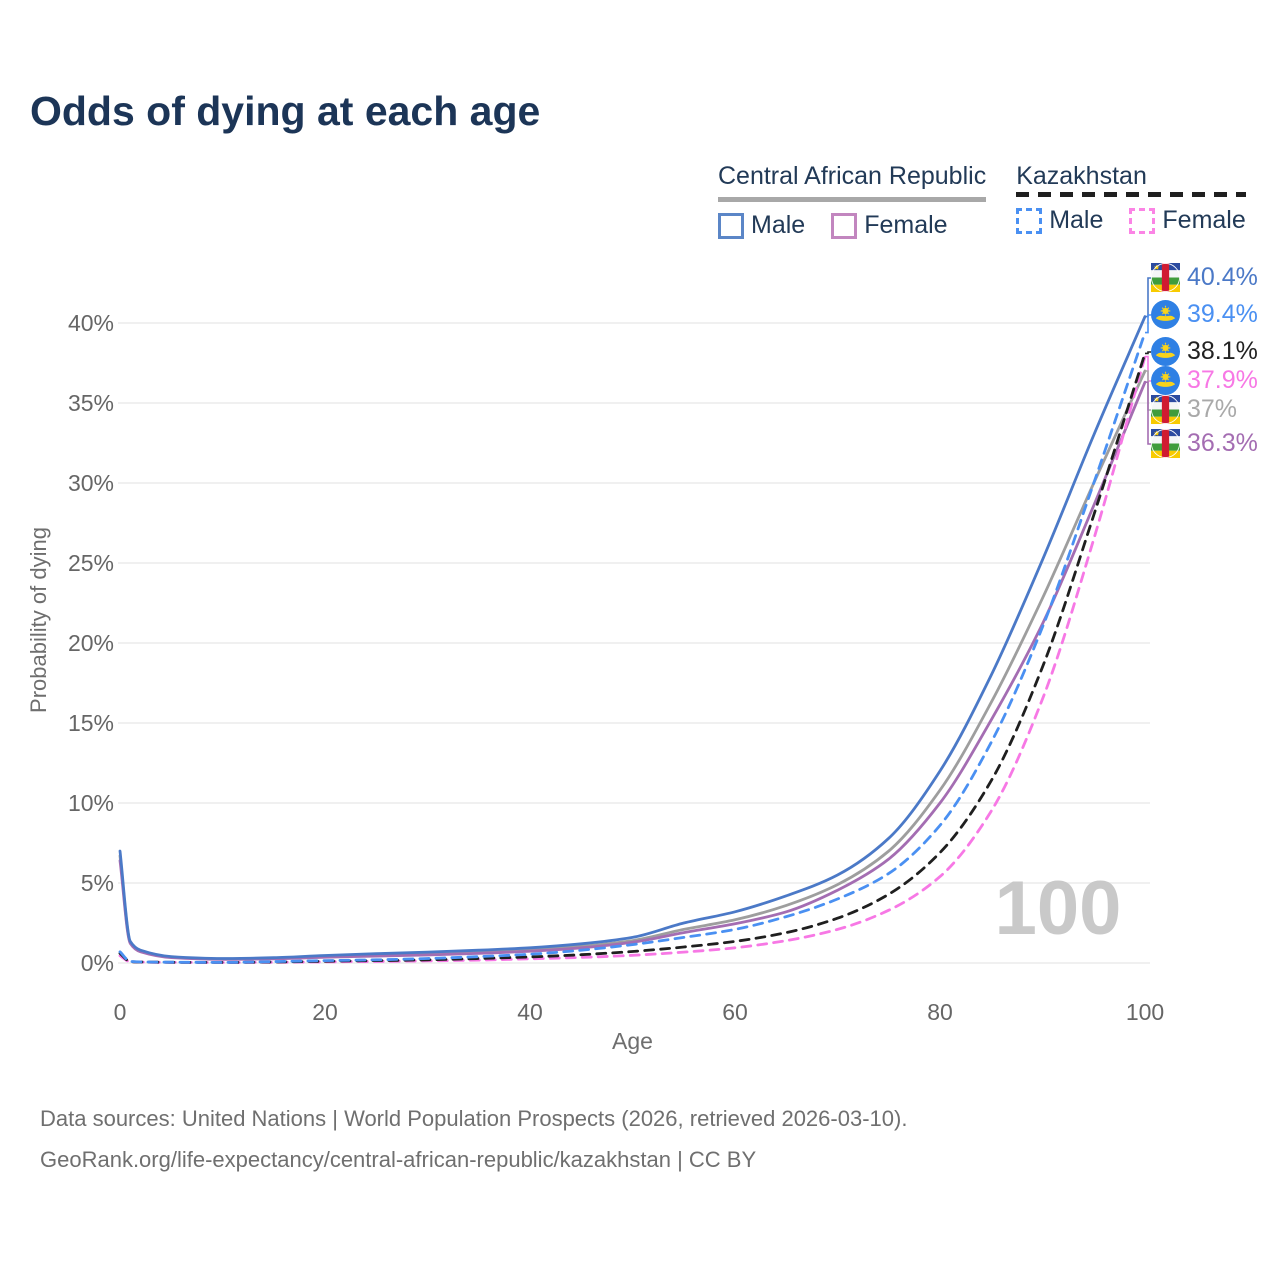 This screenshot has width=1280, height=1280. Describe the element at coordinates (735, 1012) in the screenshot. I see `x-tick-label: 60` at that location.